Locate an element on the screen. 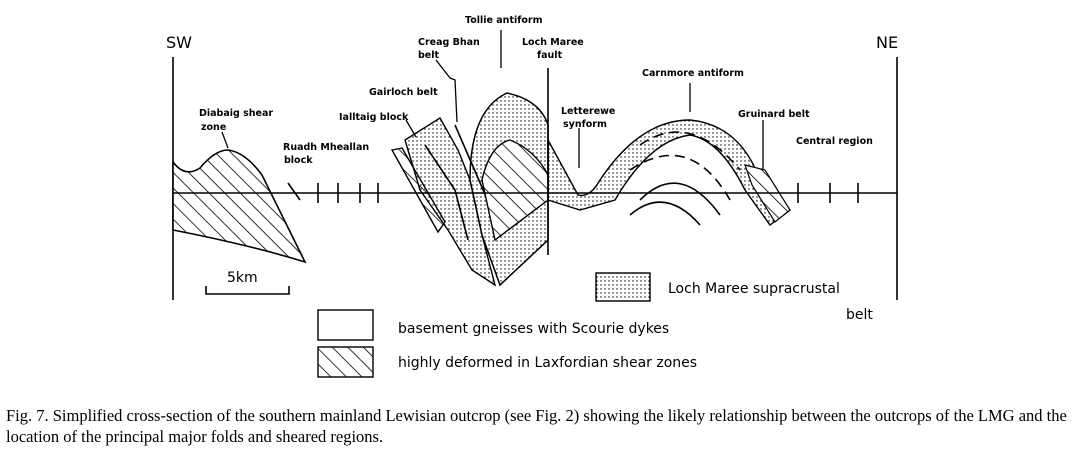 Image resolution: width=1074 pixels, height=452 pixels. label-letterewe: Letterewe is located at coordinates (588, 111).